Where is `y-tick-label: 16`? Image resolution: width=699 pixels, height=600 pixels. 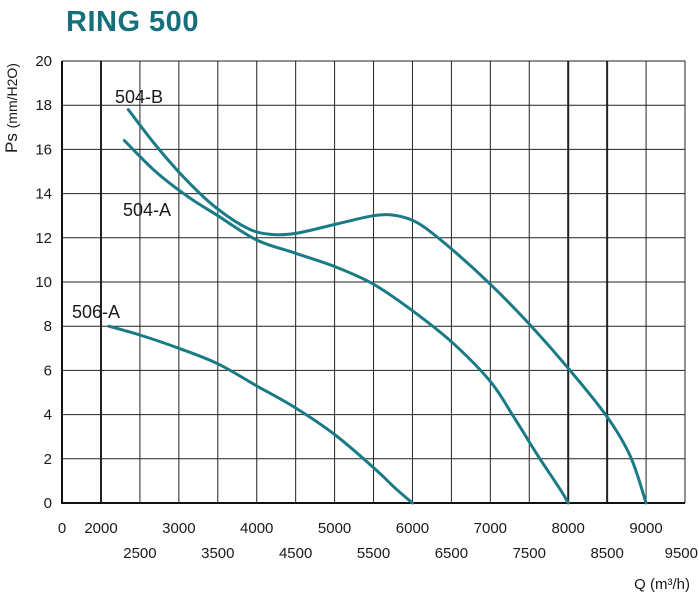
y-tick-label: 16 is located at coordinates (43, 149).